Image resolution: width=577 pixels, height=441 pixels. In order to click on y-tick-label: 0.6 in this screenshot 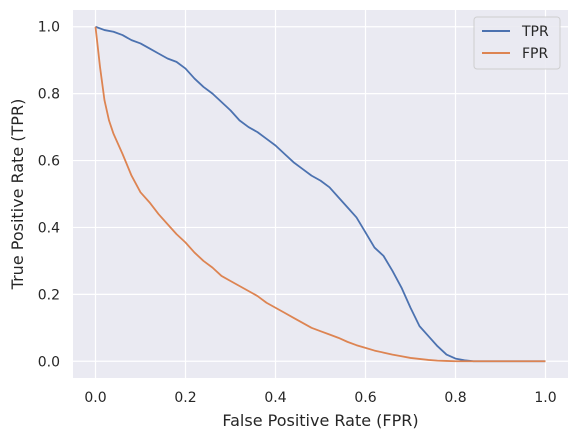, I will do `click(49, 162)`.